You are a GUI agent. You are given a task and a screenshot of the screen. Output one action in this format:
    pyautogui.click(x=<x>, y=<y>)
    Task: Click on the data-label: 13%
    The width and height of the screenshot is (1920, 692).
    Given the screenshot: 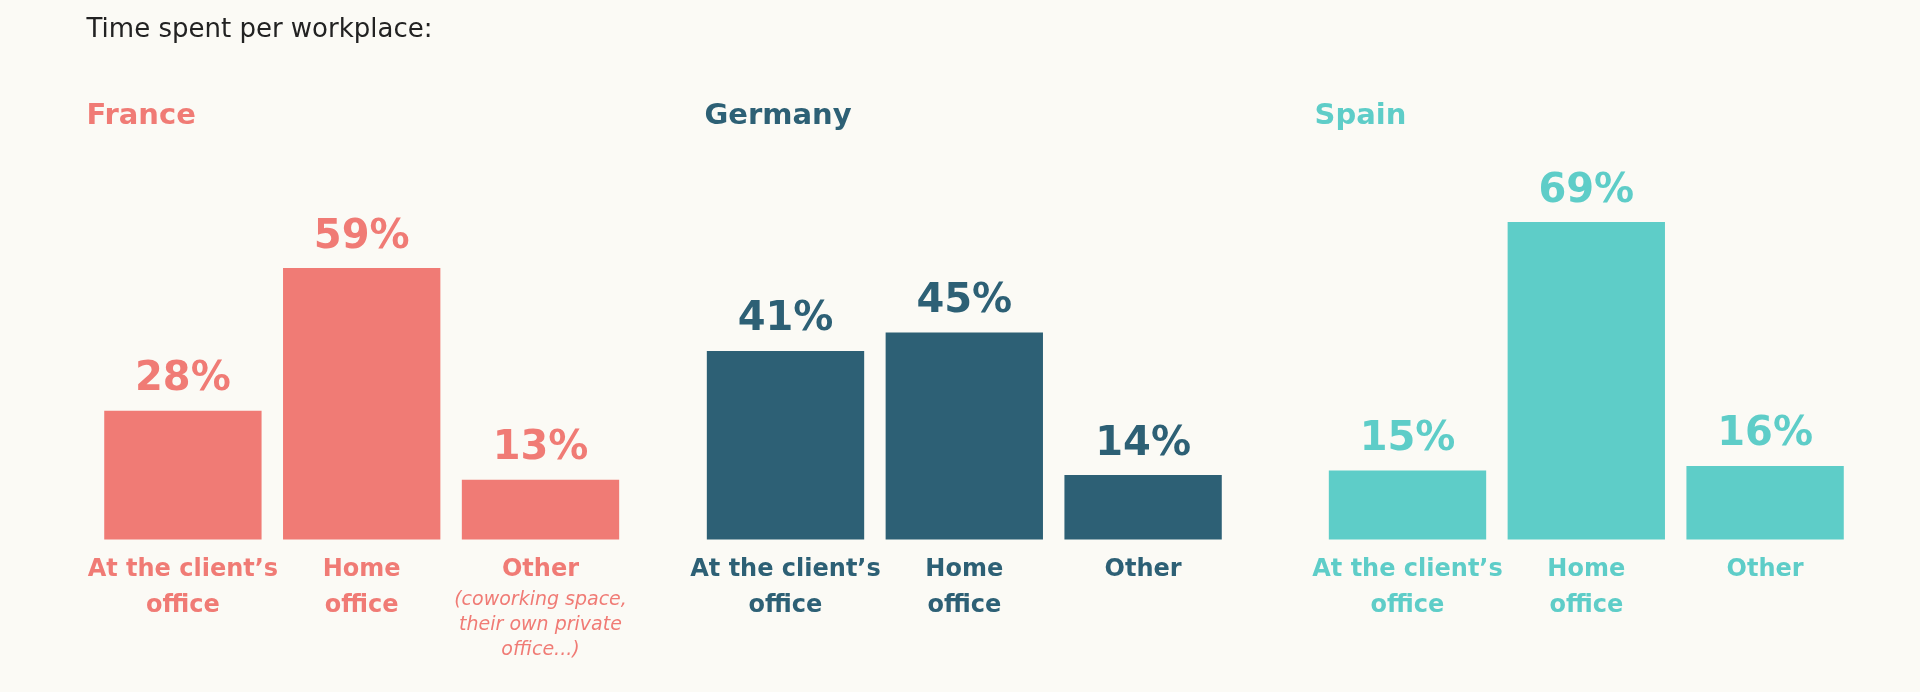 What is the action you would take?
    pyautogui.click(x=540, y=445)
    